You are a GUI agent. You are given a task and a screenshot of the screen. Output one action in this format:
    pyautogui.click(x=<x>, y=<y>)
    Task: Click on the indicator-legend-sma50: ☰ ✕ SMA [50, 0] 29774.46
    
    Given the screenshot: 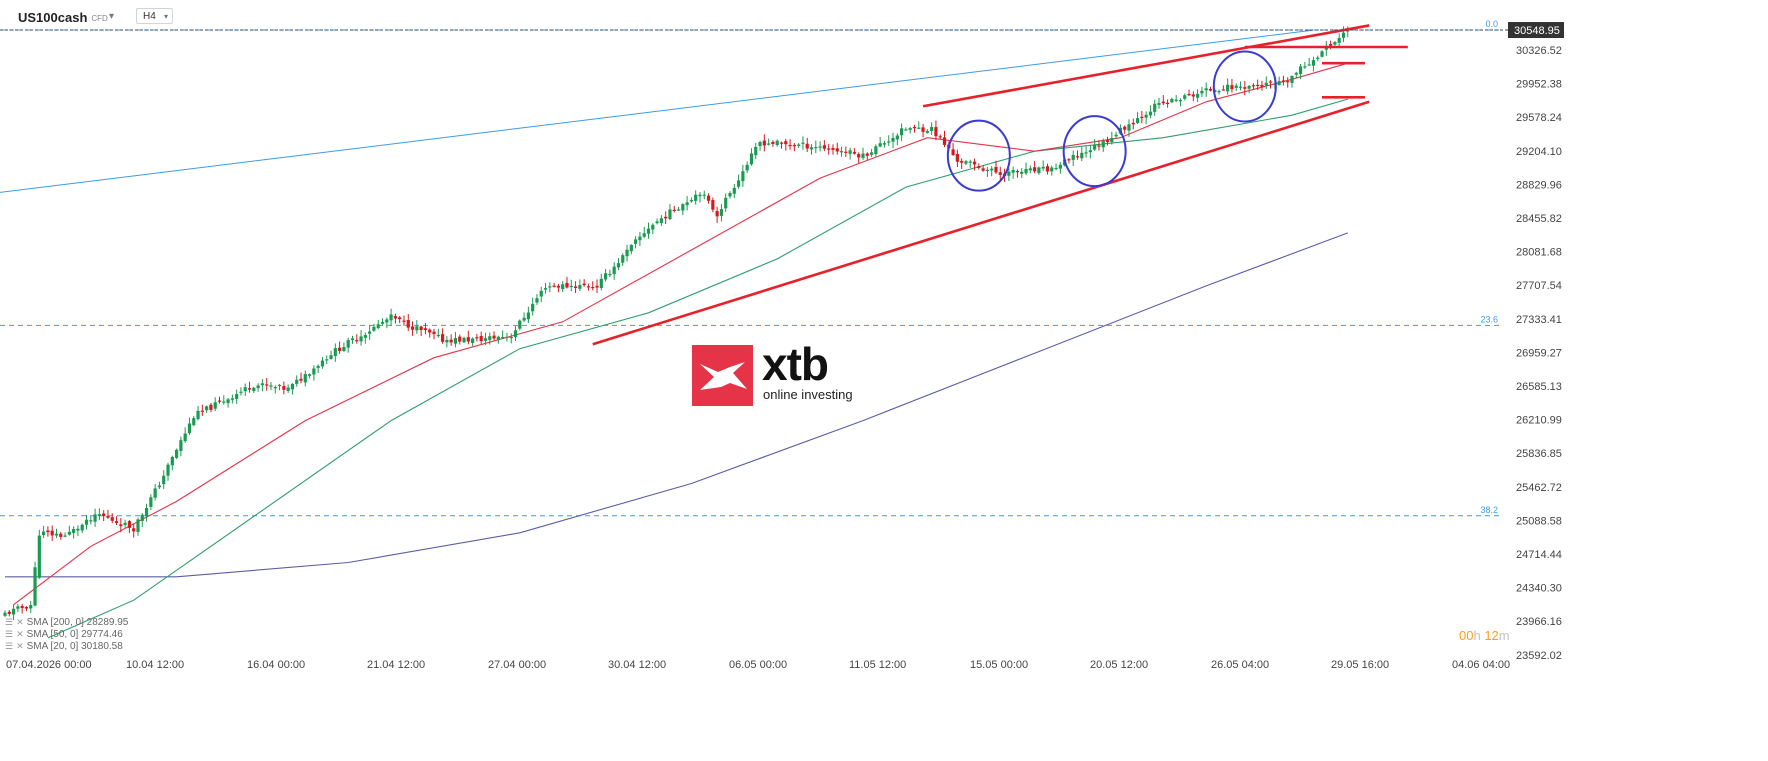 What is the action you would take?
    pyautogui.click(x=64, y=634)
    